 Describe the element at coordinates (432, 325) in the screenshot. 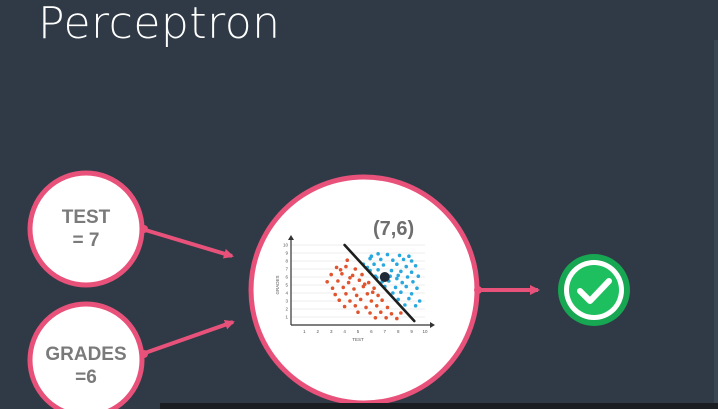

I see `x-axis-arrow` at that location.